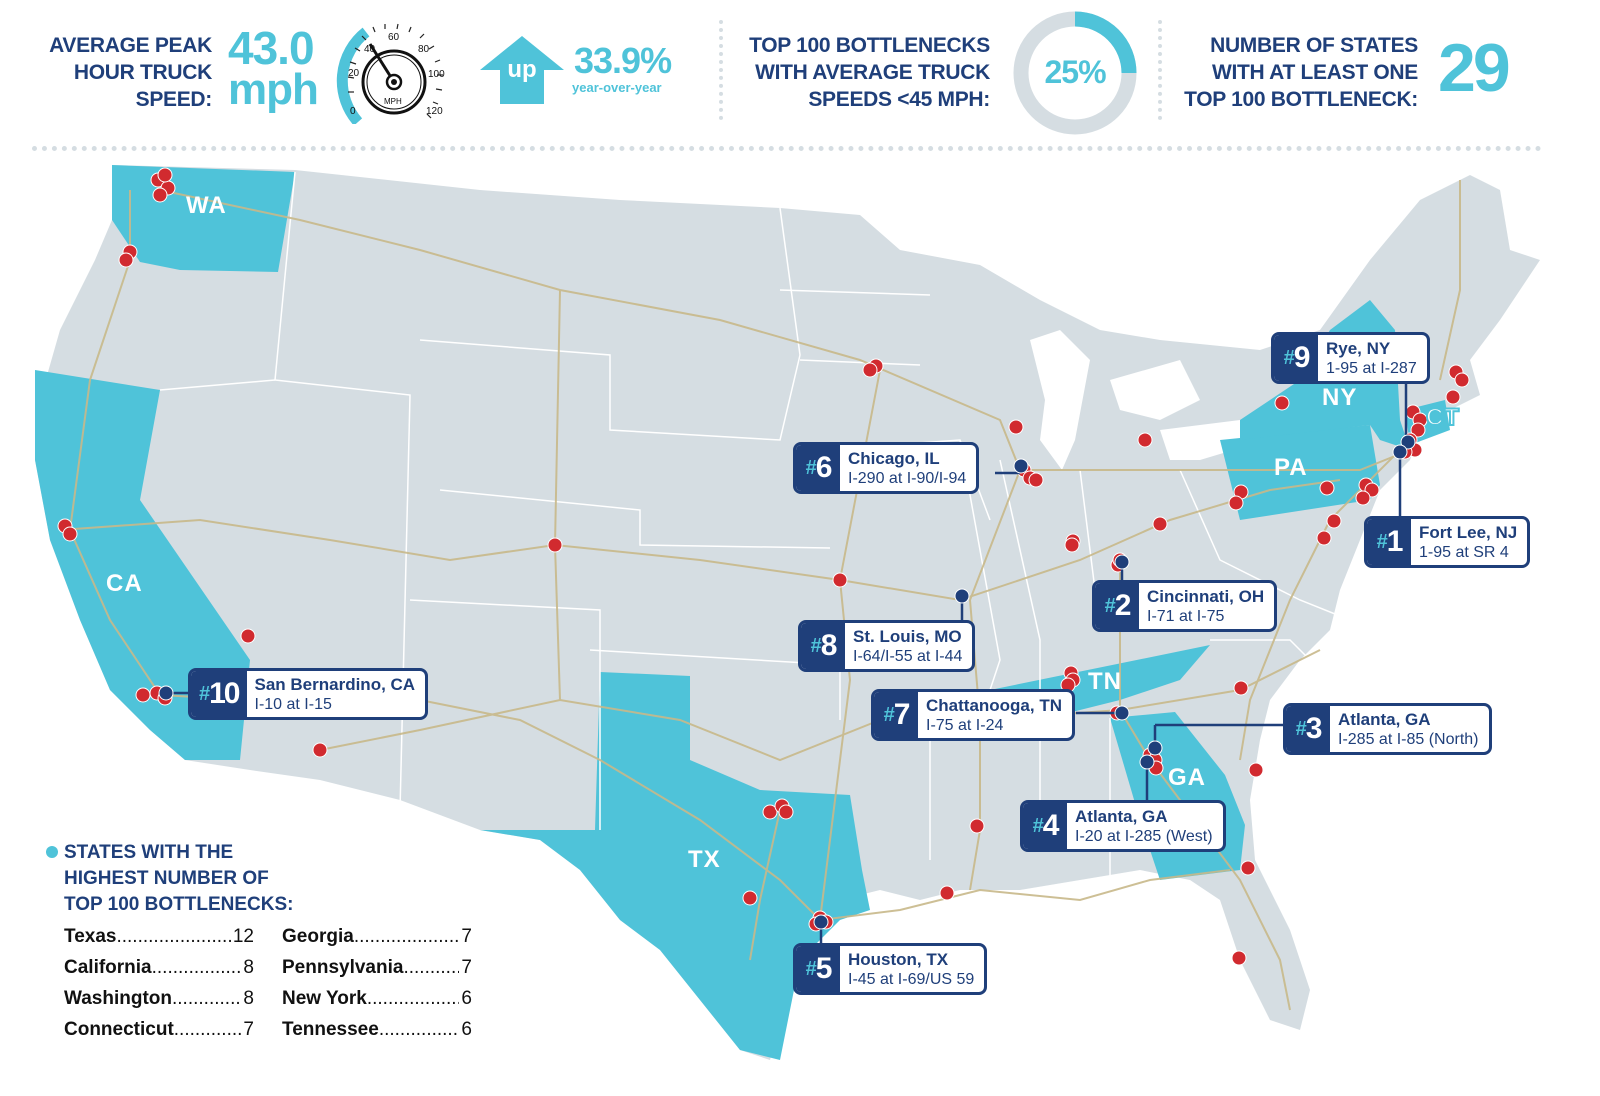 This screenshot has height=1096, width=1600. What do you see at coordinates (243, 936) in the screenshot?
I see `legend-count: 12` at bounding box center [243, 936].